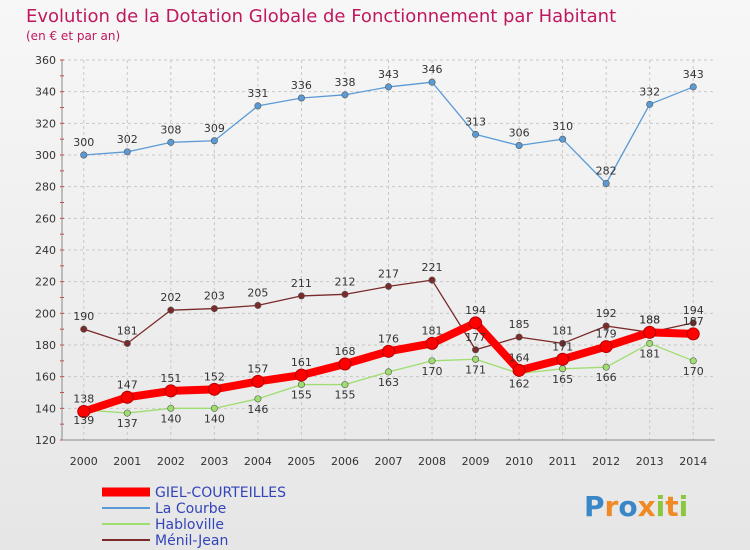  What do you see at coordinates (562, 379) in the screenshot?
I see `data-label: 165` at bounding box center [562, 379].